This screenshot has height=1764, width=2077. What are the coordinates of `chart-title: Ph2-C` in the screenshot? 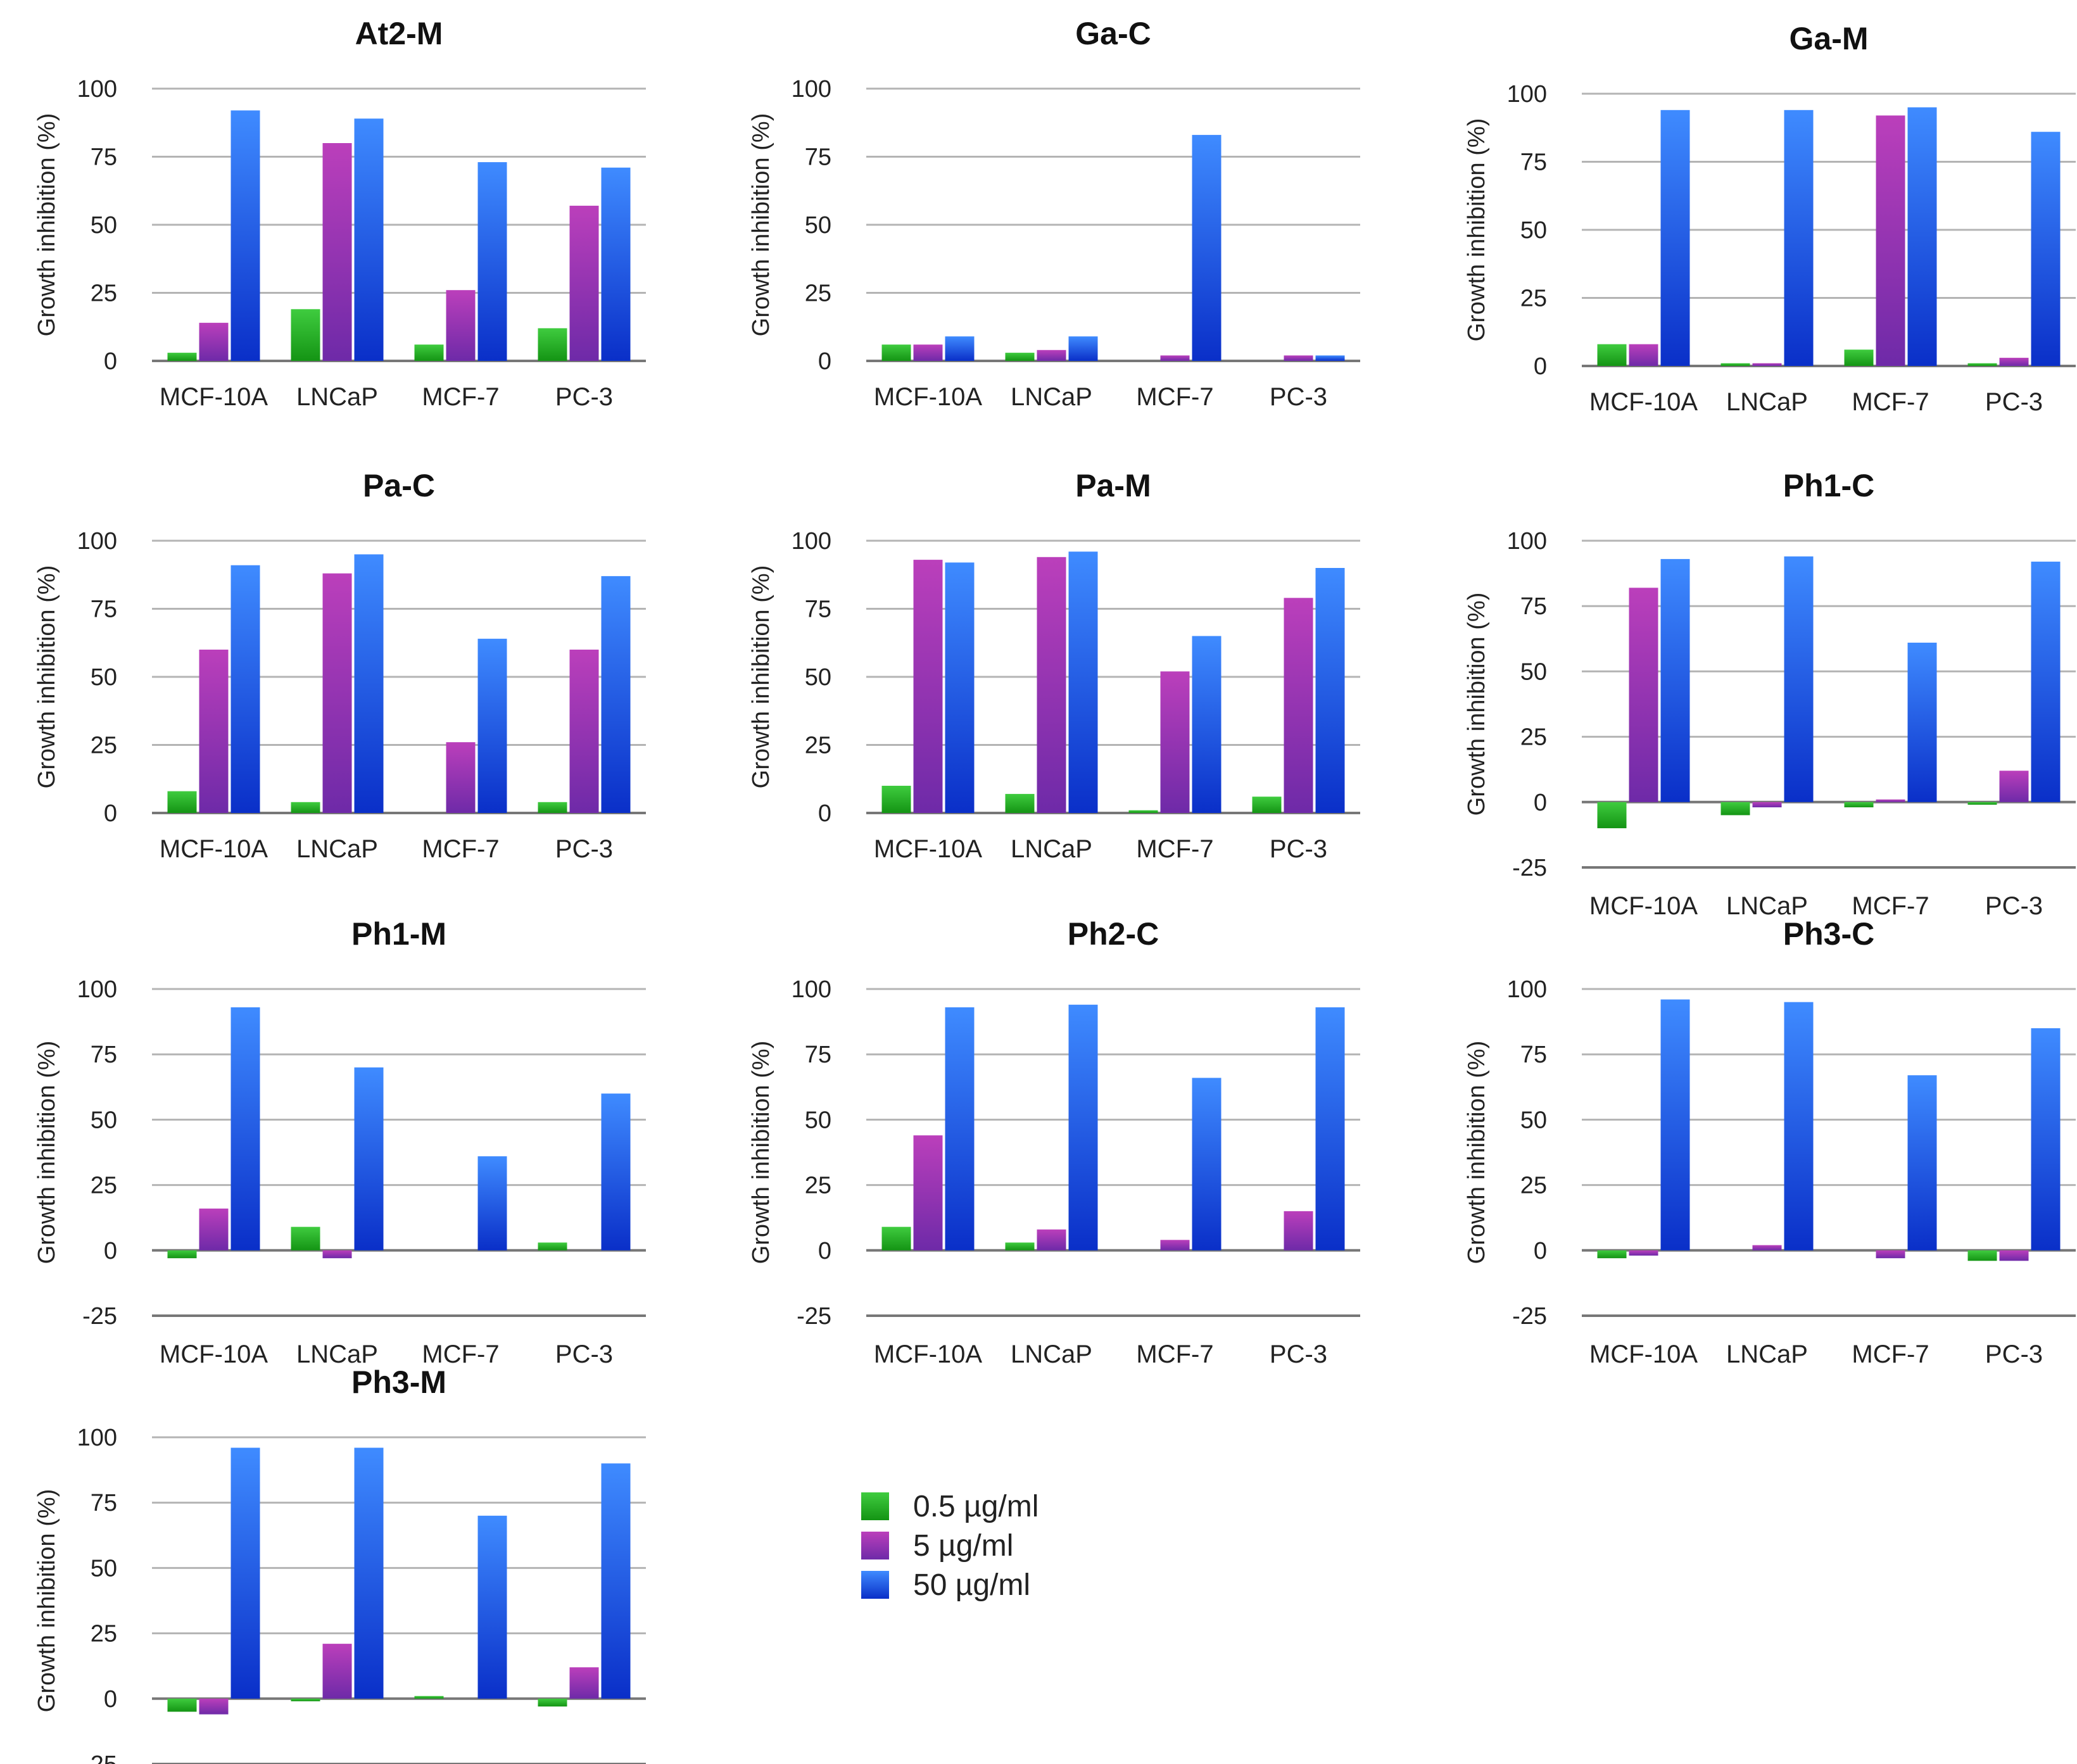 It's located at (1113, 934).